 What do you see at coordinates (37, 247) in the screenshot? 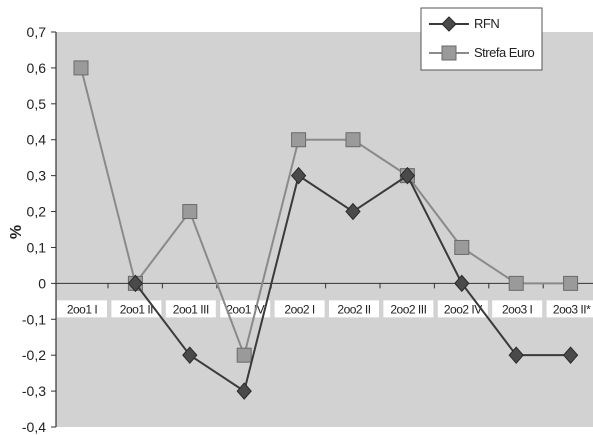
I see `y-tick-label: 0,1` at bounding box center [37, 247].